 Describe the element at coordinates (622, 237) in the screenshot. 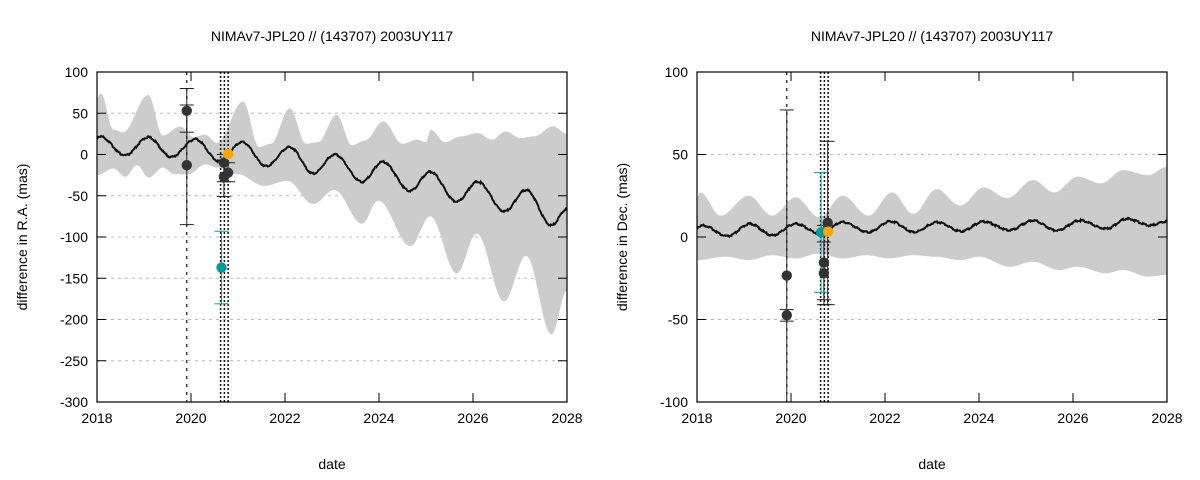

I see `y-axis-label: difference in Dec. (mas)` at that location.